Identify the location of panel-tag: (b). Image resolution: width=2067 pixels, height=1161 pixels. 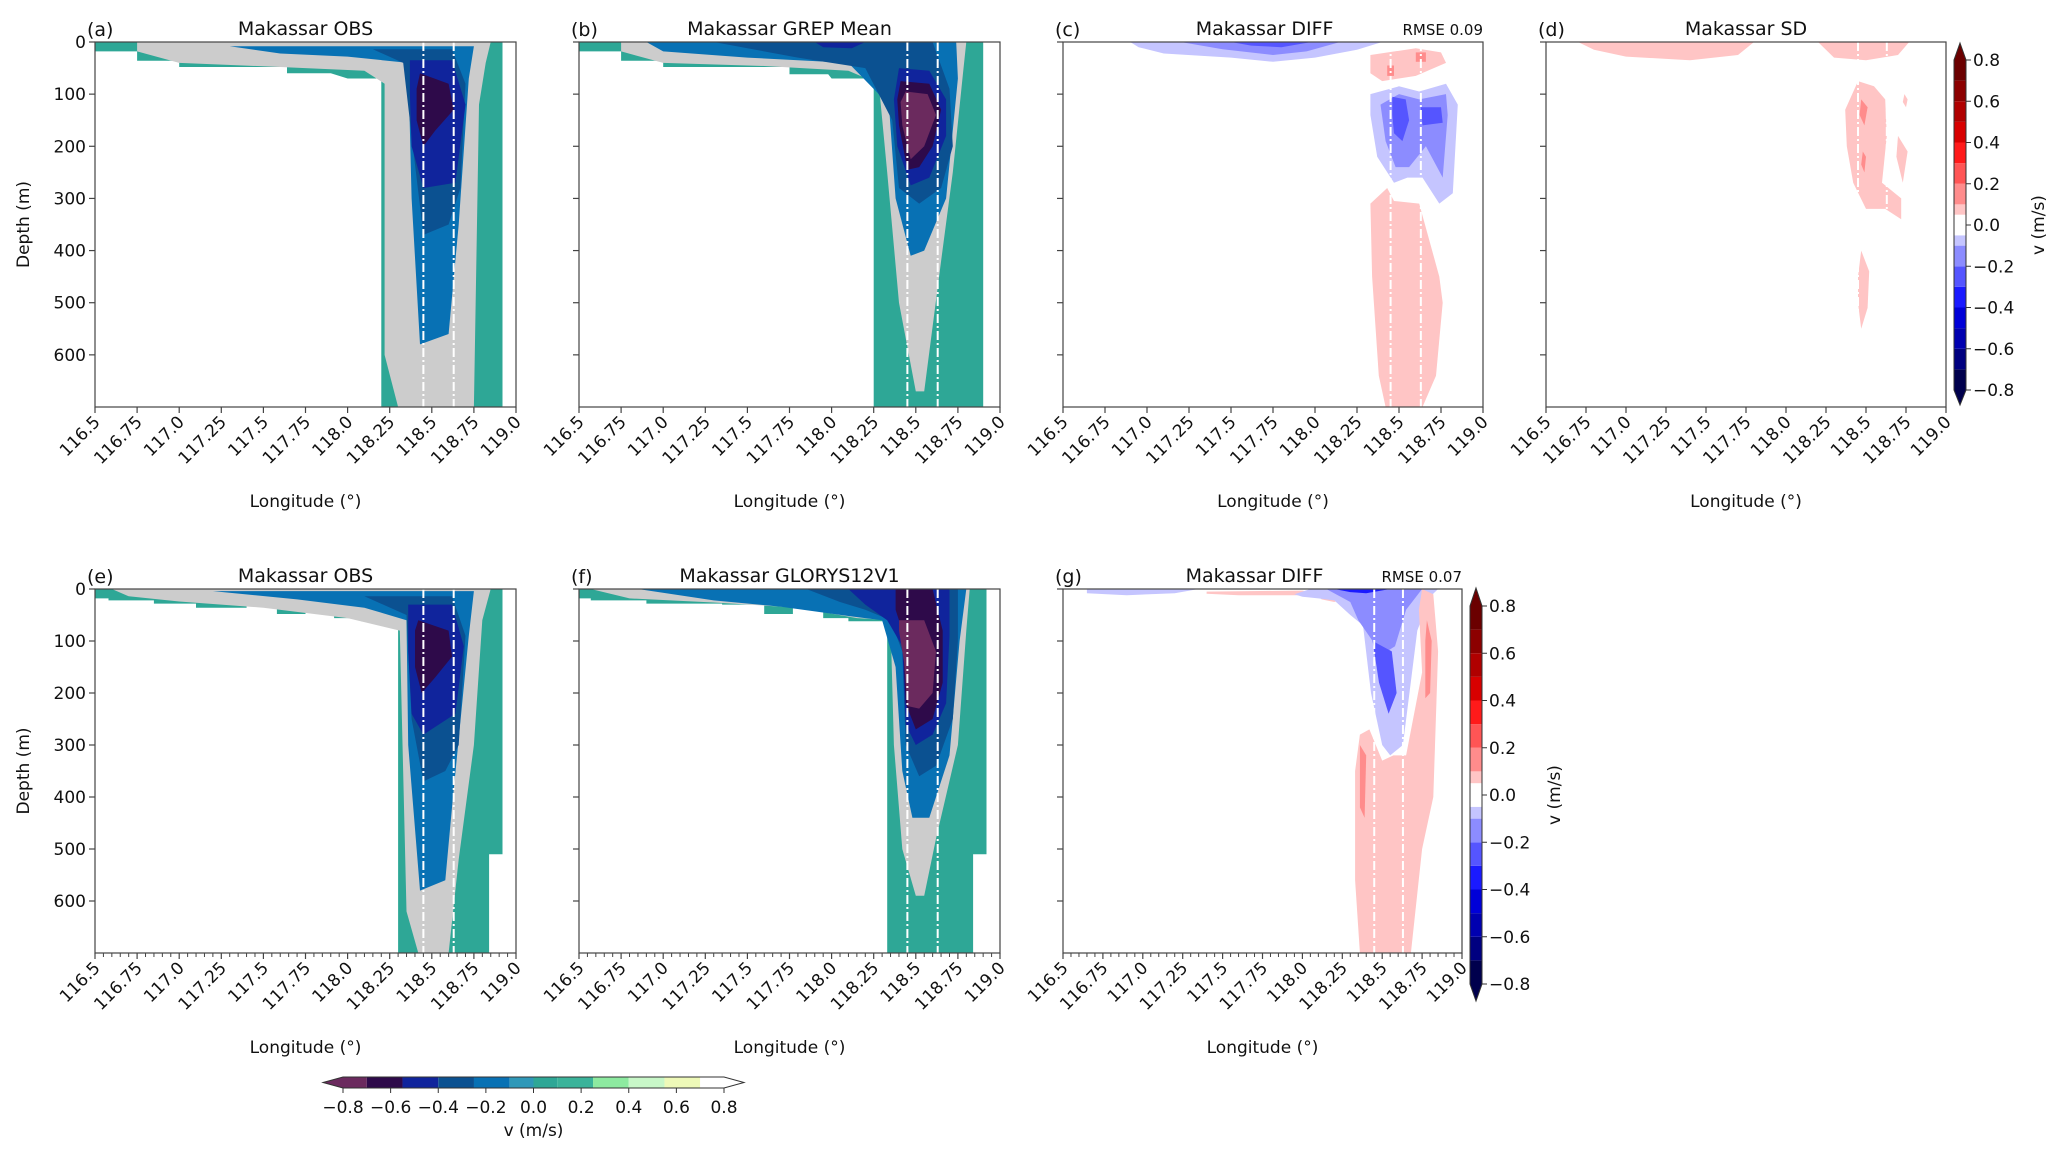
(584, 30).